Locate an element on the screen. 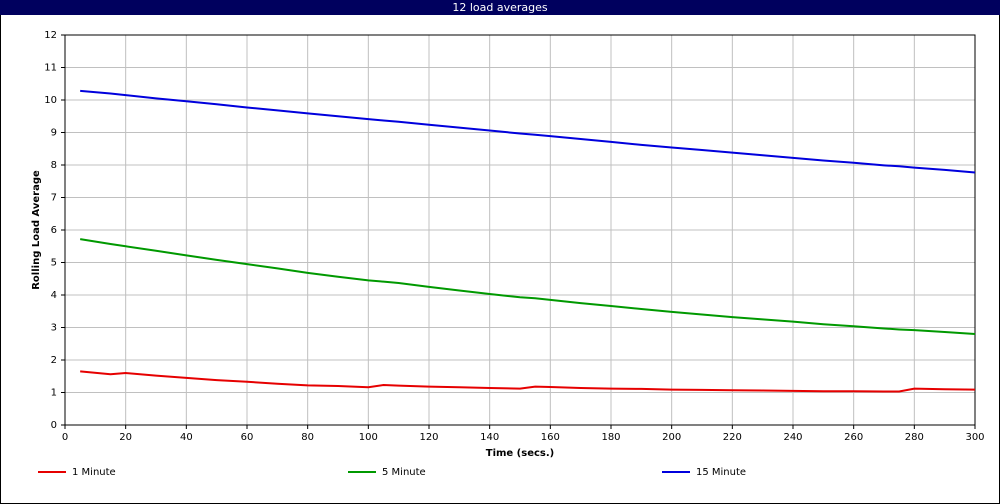 This screenshot has width=1000, height=504. y-tick-label: 0 is located at coordinates (54, 425).